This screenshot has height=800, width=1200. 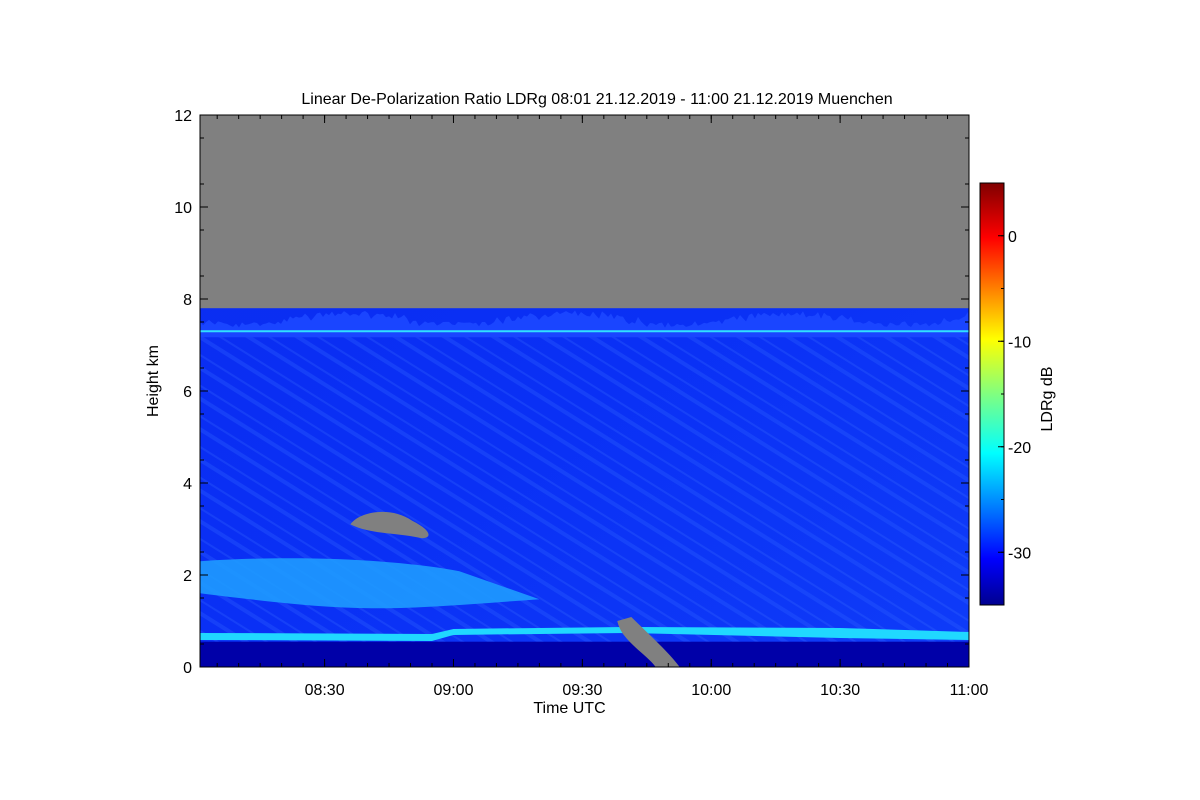 What do you see at coordinates (569, 708) in the screenshot?
I see `x-axis-label: Time UTC` at bounding box center [569, 708].